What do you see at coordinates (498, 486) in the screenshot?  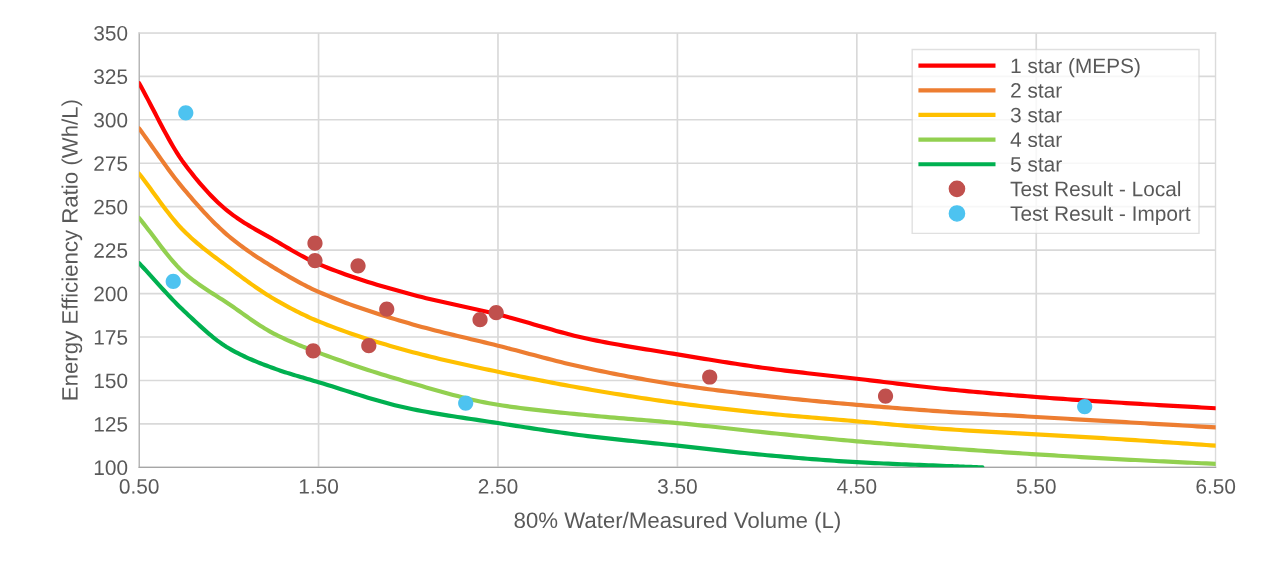 I see `x-tick-label: 2.50` at bounding box center [498, 486].